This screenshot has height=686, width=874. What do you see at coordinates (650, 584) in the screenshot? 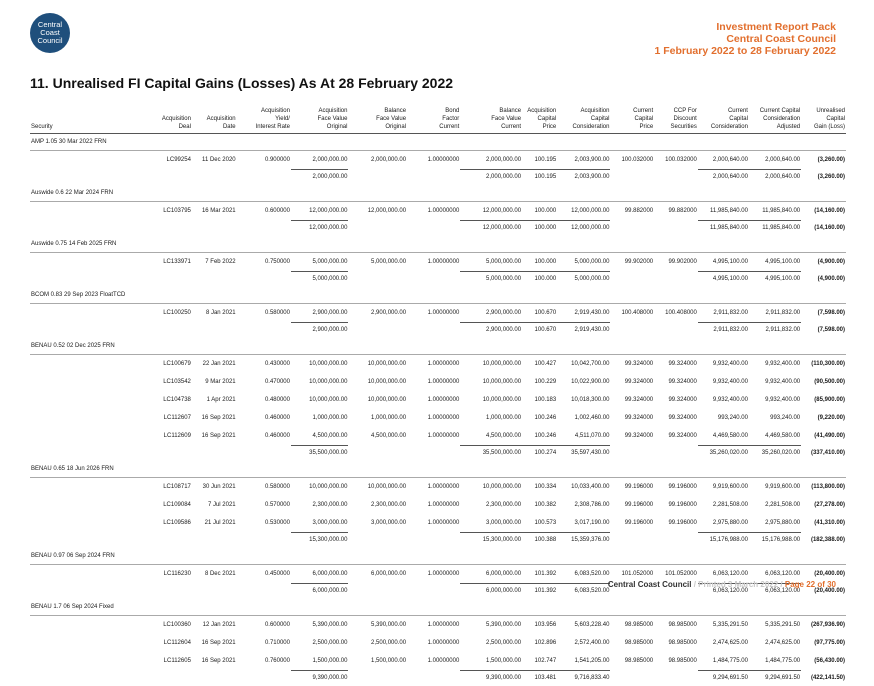
I see `footer-org: Central Coast Council` at bounding box center [650, 584].